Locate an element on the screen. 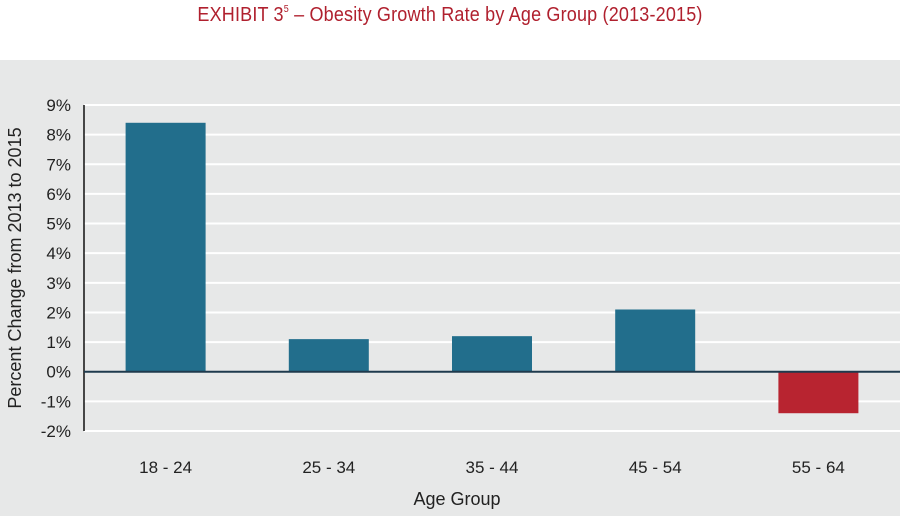 This screenshot has height=516, width=900. y-tick-label: -1% is located at coordinates (56, 401).